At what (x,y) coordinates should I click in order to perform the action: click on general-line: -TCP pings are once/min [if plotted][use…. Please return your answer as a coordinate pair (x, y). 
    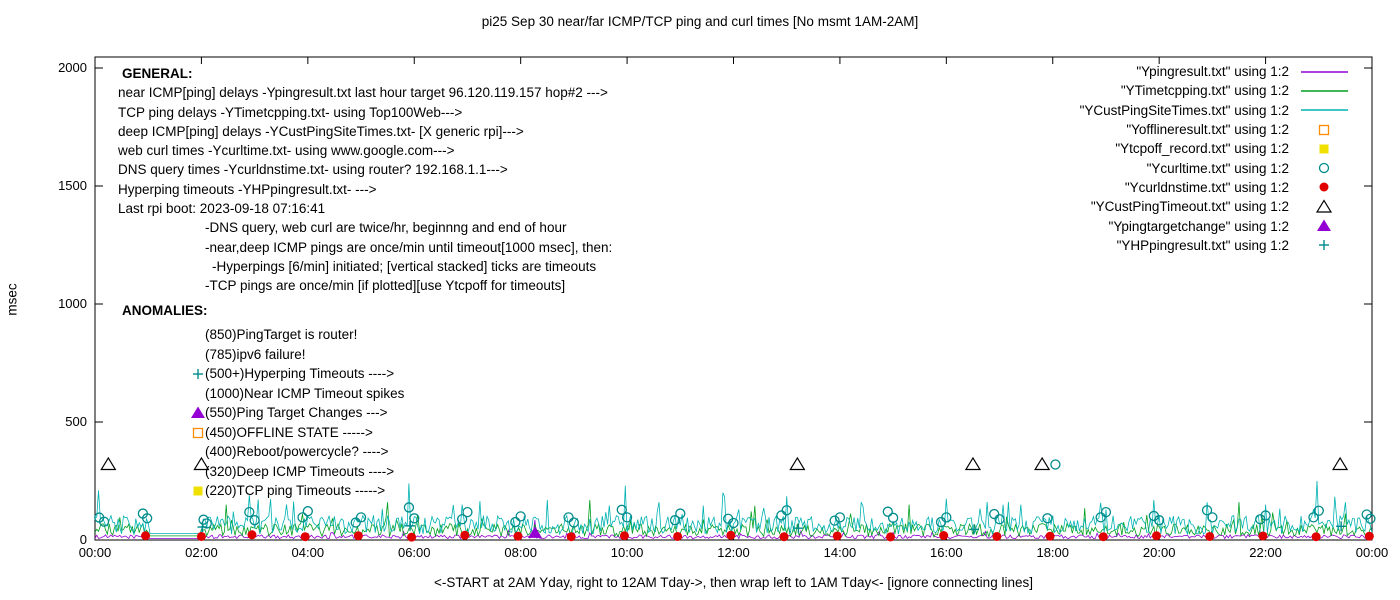
    Looking at the image, I should click on (385, 286).